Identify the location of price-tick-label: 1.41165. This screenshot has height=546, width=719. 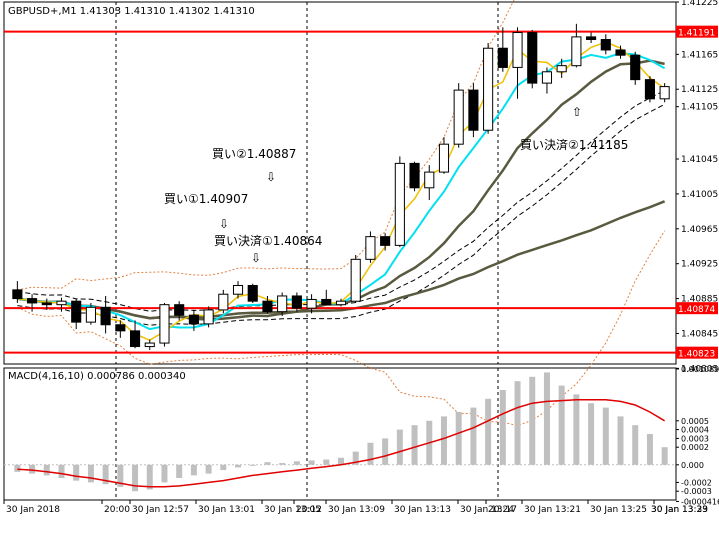
(699, 55).